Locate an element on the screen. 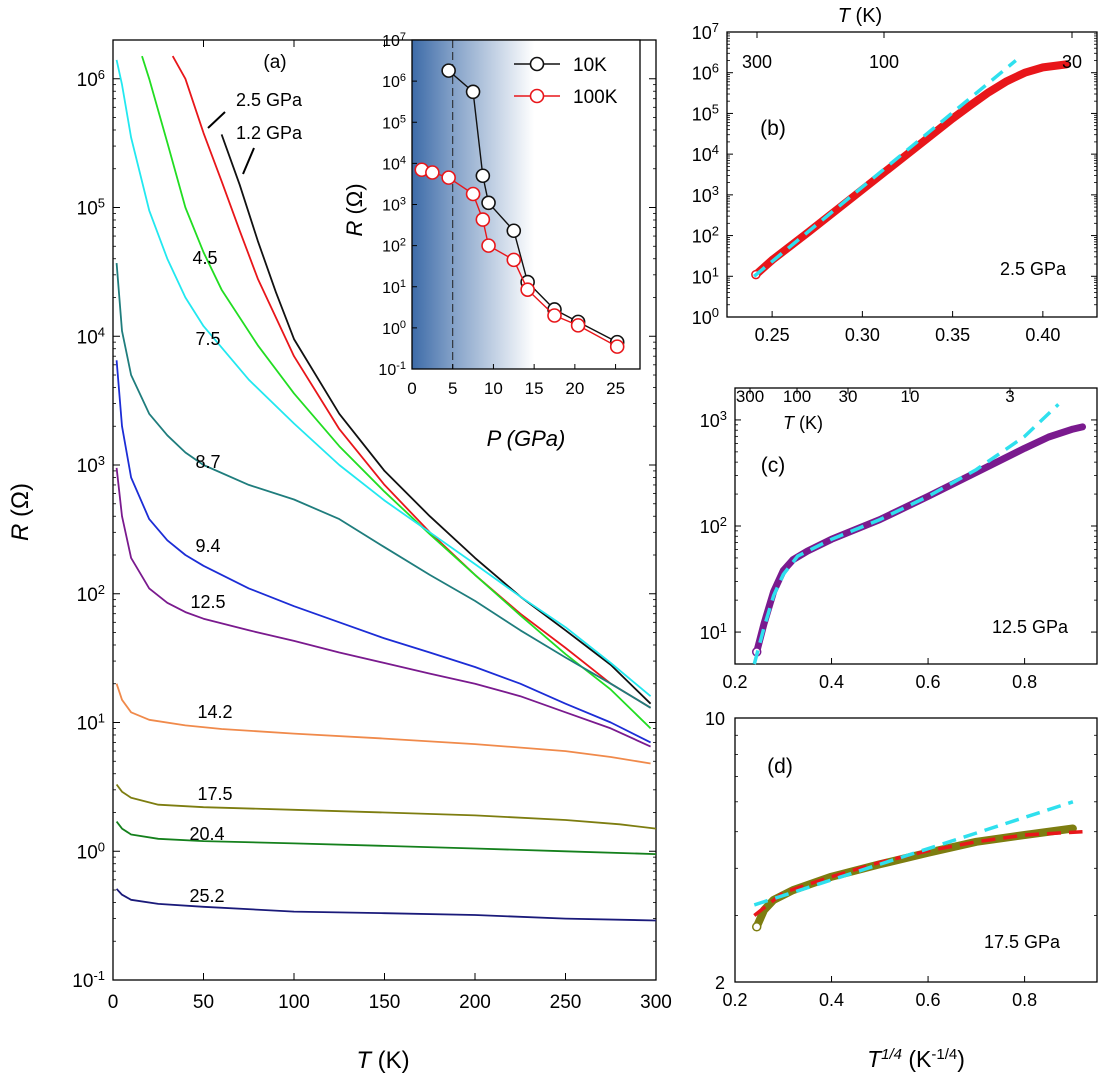 This screenshot has width=1109, height=1083. legend-label: 100K is located at coordinates (595, 97).